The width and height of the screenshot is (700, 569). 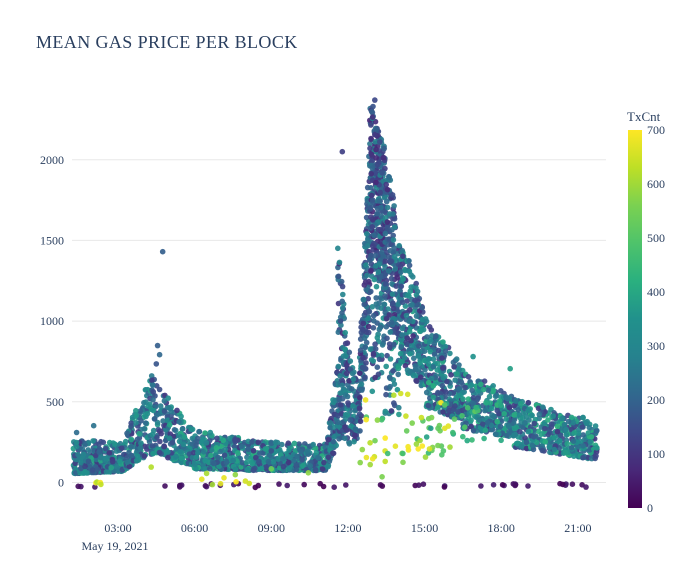 What do you see at coordinates (656, 184) in the screenshot?
I see `colorbar-tick-label: 600` at bounding box center [656, 184].